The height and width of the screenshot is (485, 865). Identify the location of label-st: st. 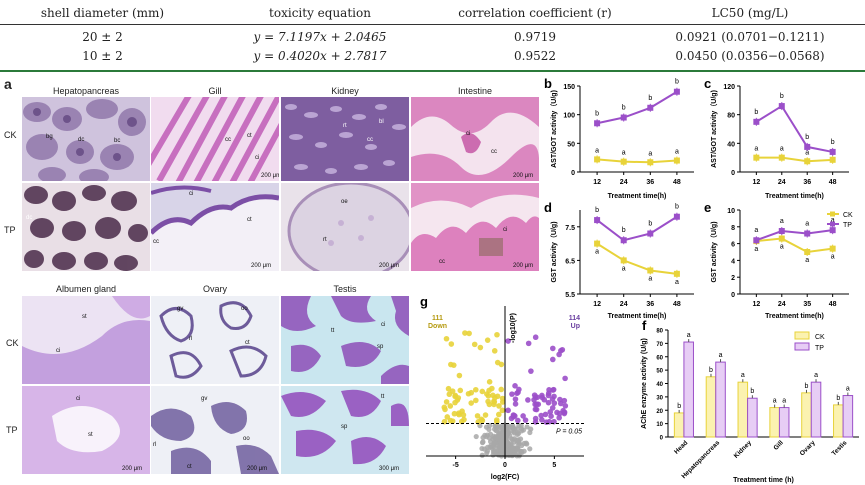
(90, 435).